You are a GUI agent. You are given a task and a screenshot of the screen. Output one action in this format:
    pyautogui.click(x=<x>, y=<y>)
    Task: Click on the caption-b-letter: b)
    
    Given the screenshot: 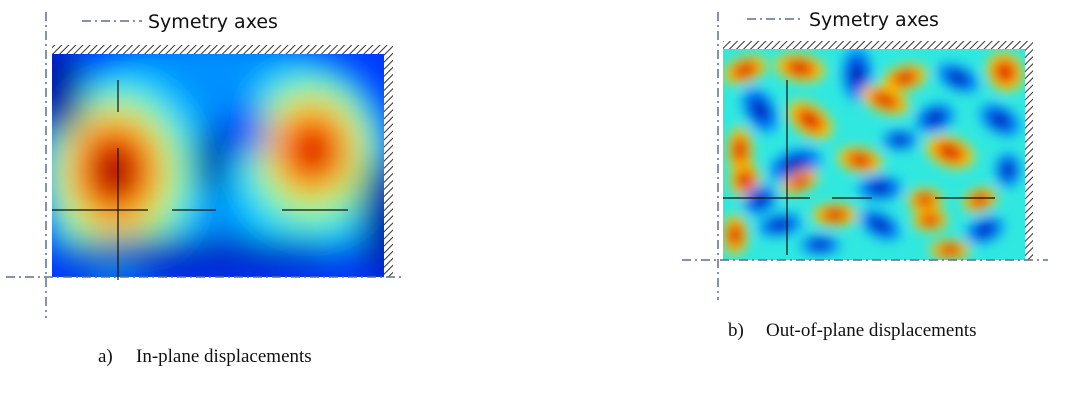 What is the action you would take?
    pyautogui.click(x=736, y=330)
    